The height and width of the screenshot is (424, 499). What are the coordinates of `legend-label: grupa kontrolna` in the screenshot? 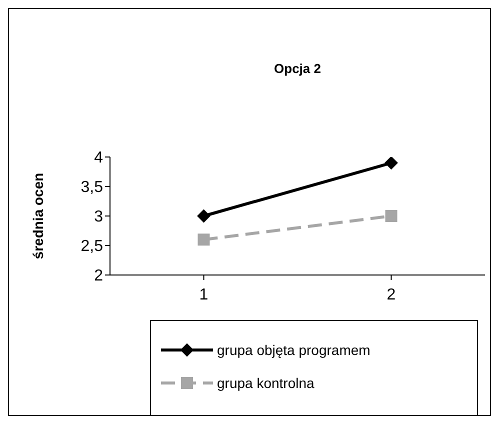 It's located at (265, 382).